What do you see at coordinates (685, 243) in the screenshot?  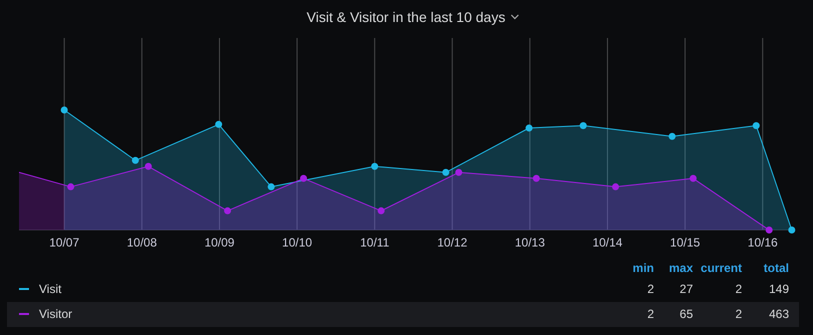 I see `x-tick-label: 10/15` at bounding box center [685, 243].